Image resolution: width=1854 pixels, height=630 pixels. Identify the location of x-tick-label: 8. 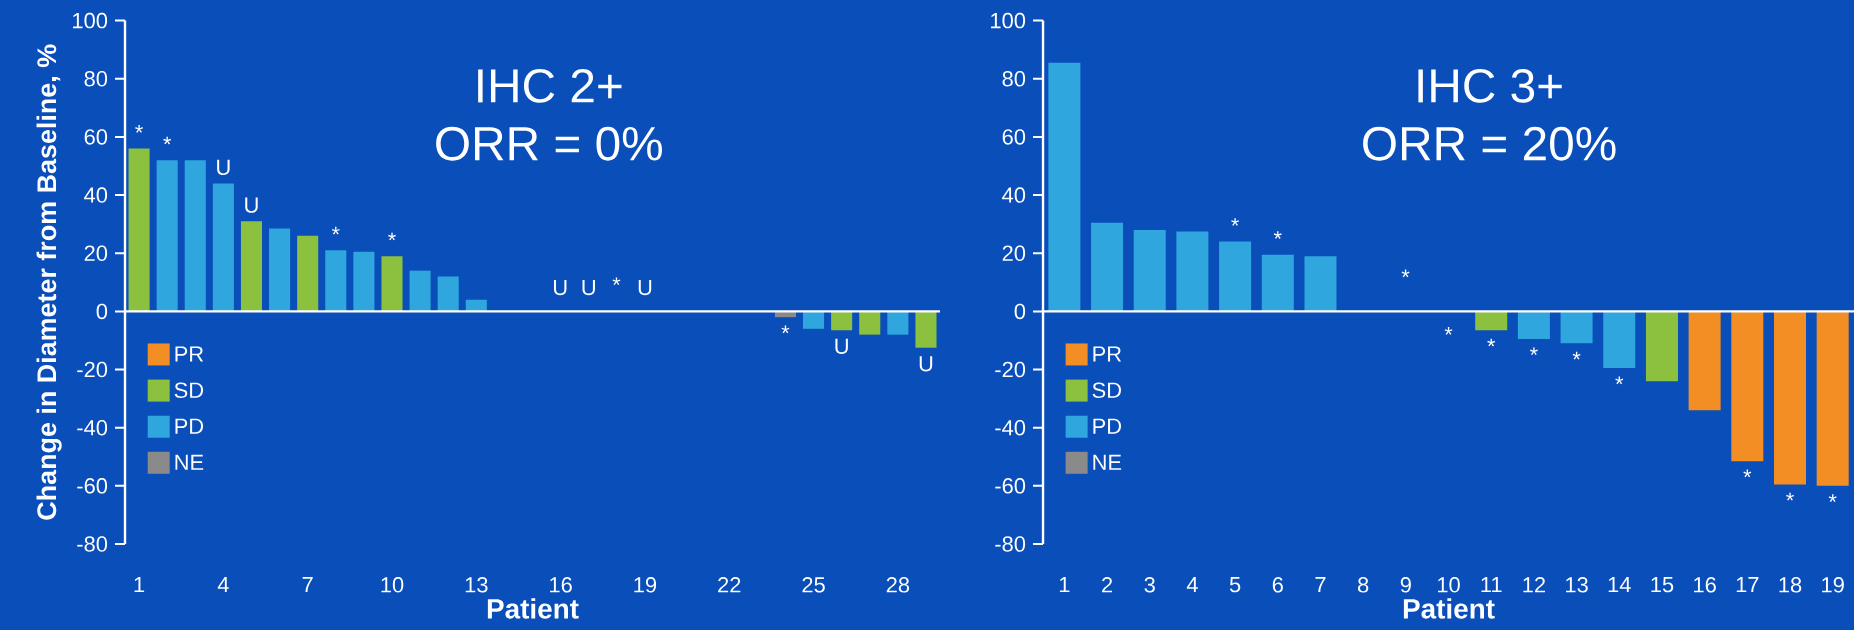
(1363, 585).